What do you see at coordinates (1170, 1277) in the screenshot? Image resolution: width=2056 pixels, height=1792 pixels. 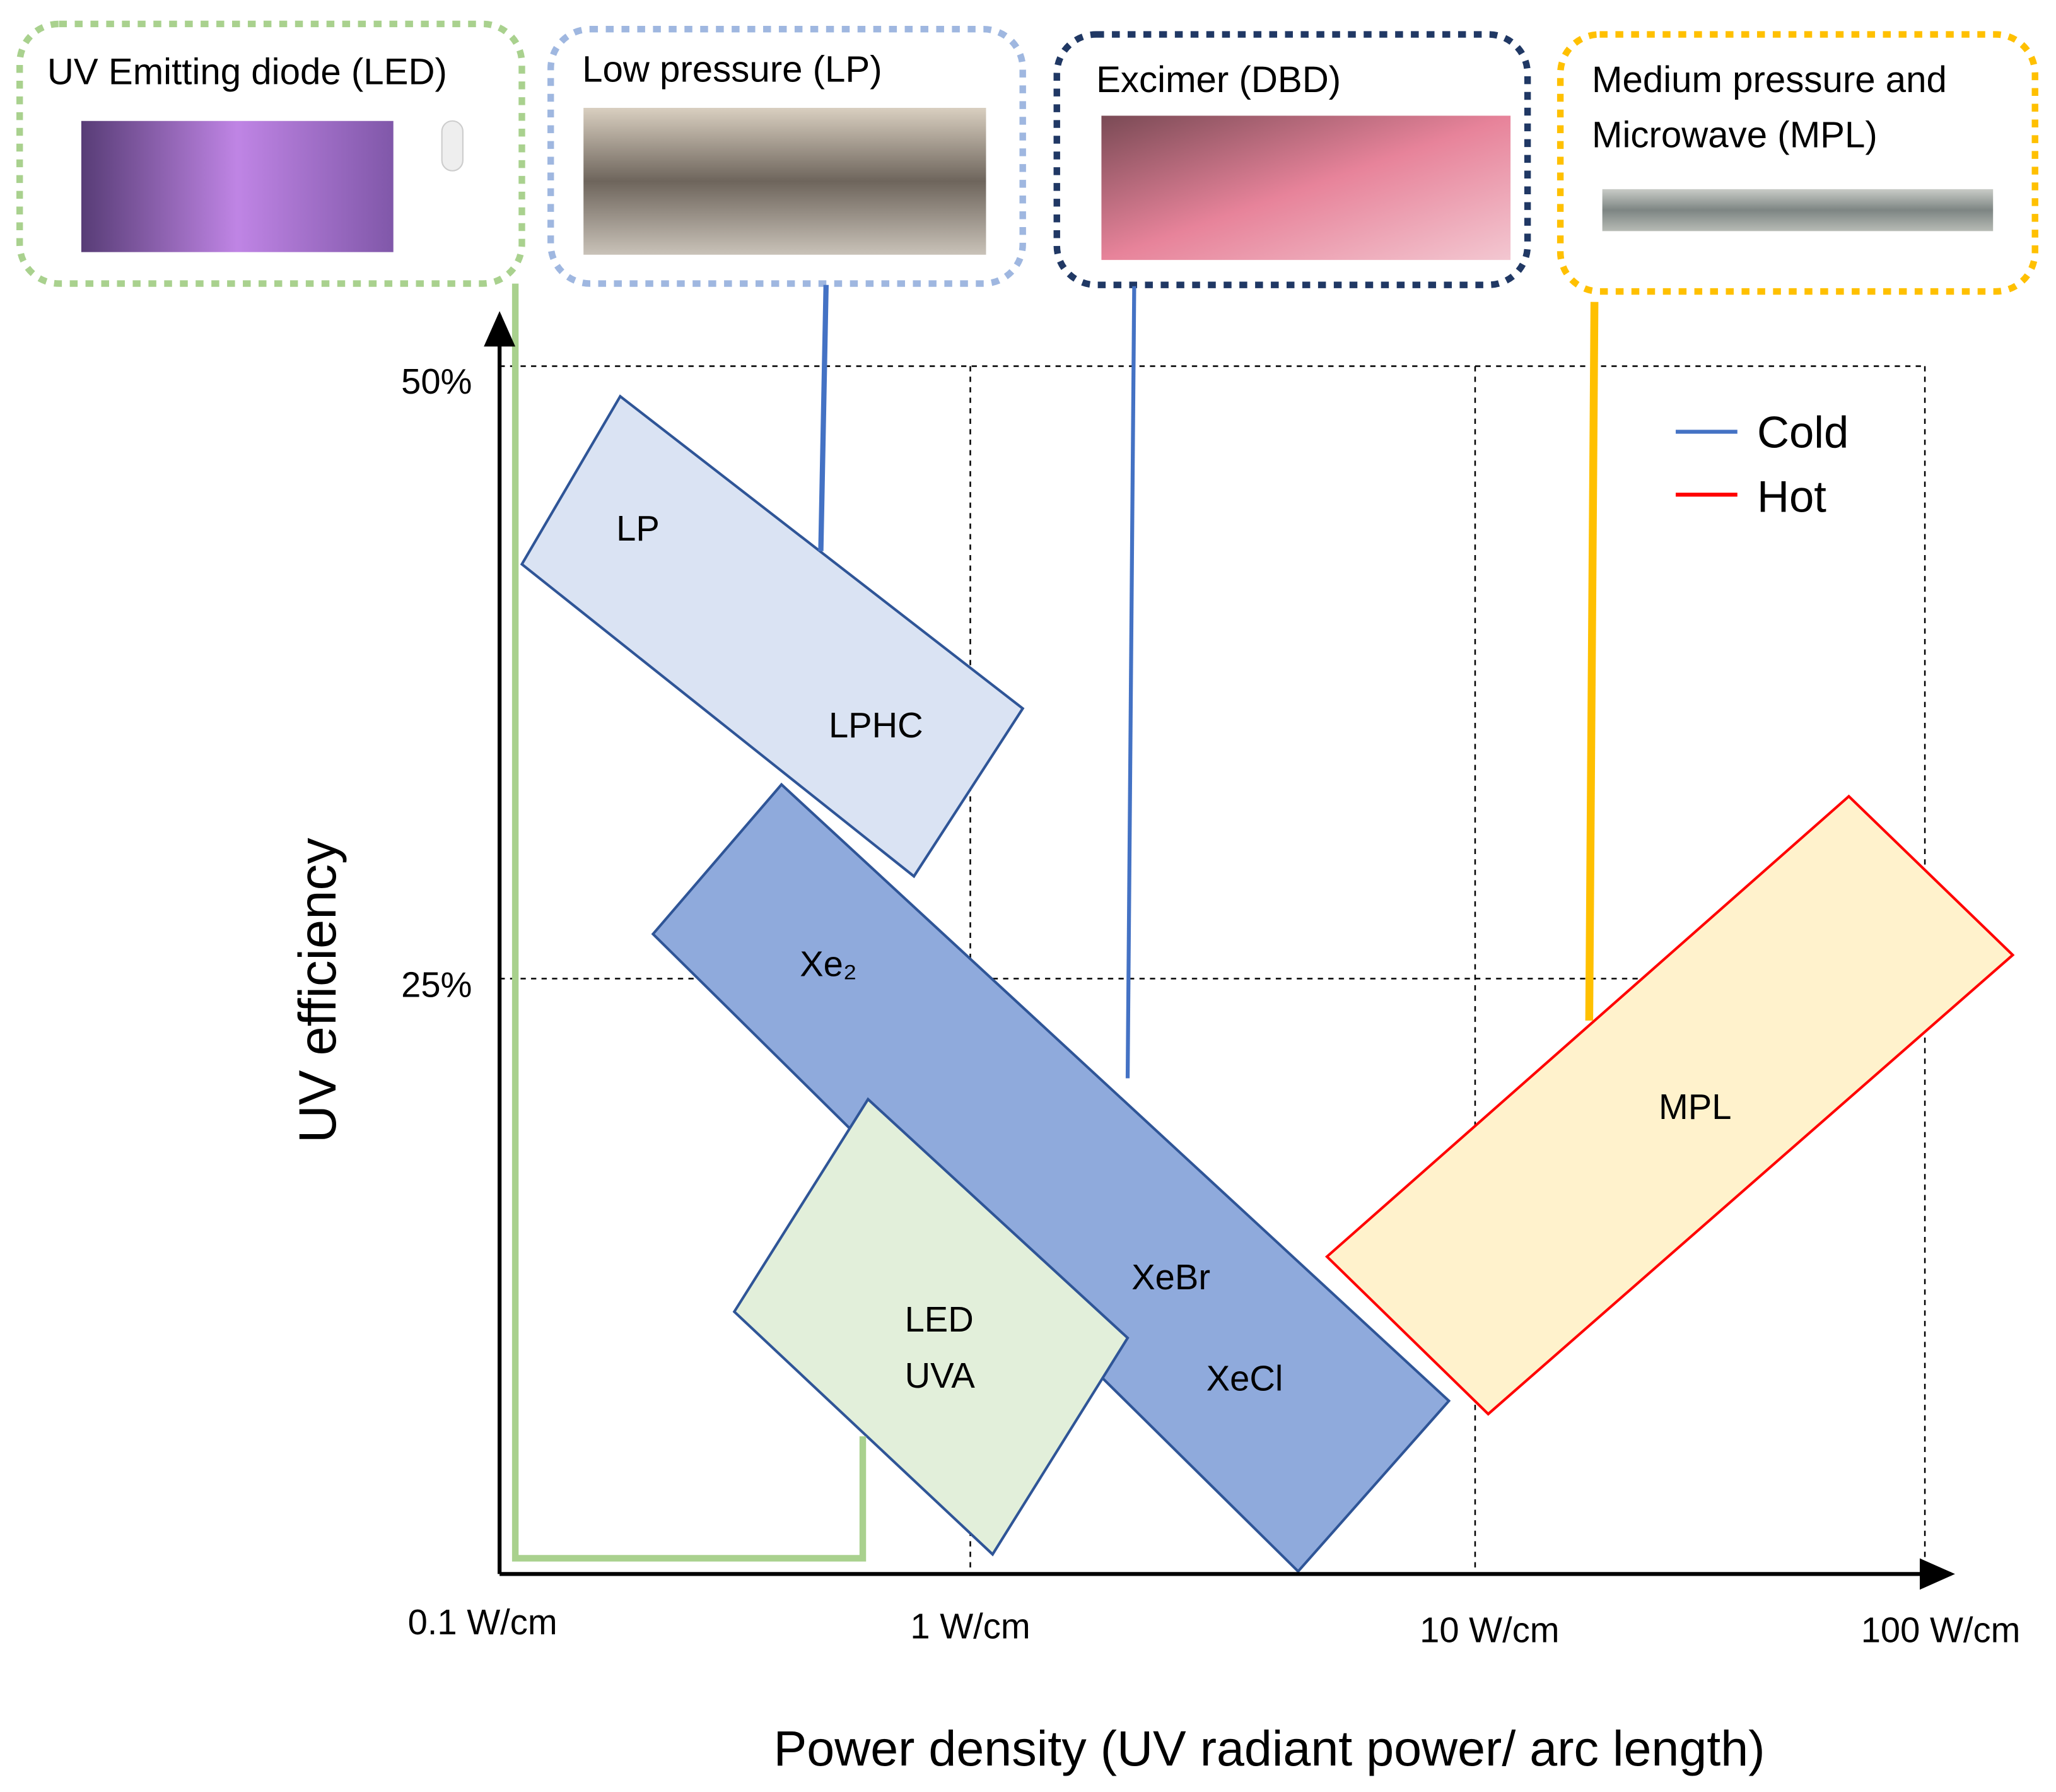 I see `region-label: XeBr` at bounding box center [1170, 1277].